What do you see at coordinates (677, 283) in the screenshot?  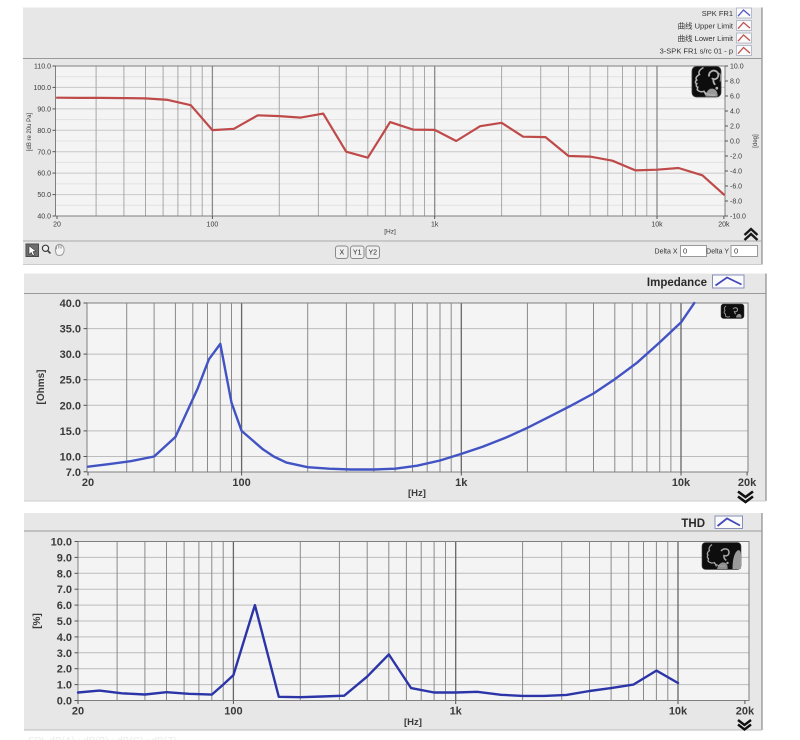 I see `svg-text: Impedance` at bounding box center [677, 283].